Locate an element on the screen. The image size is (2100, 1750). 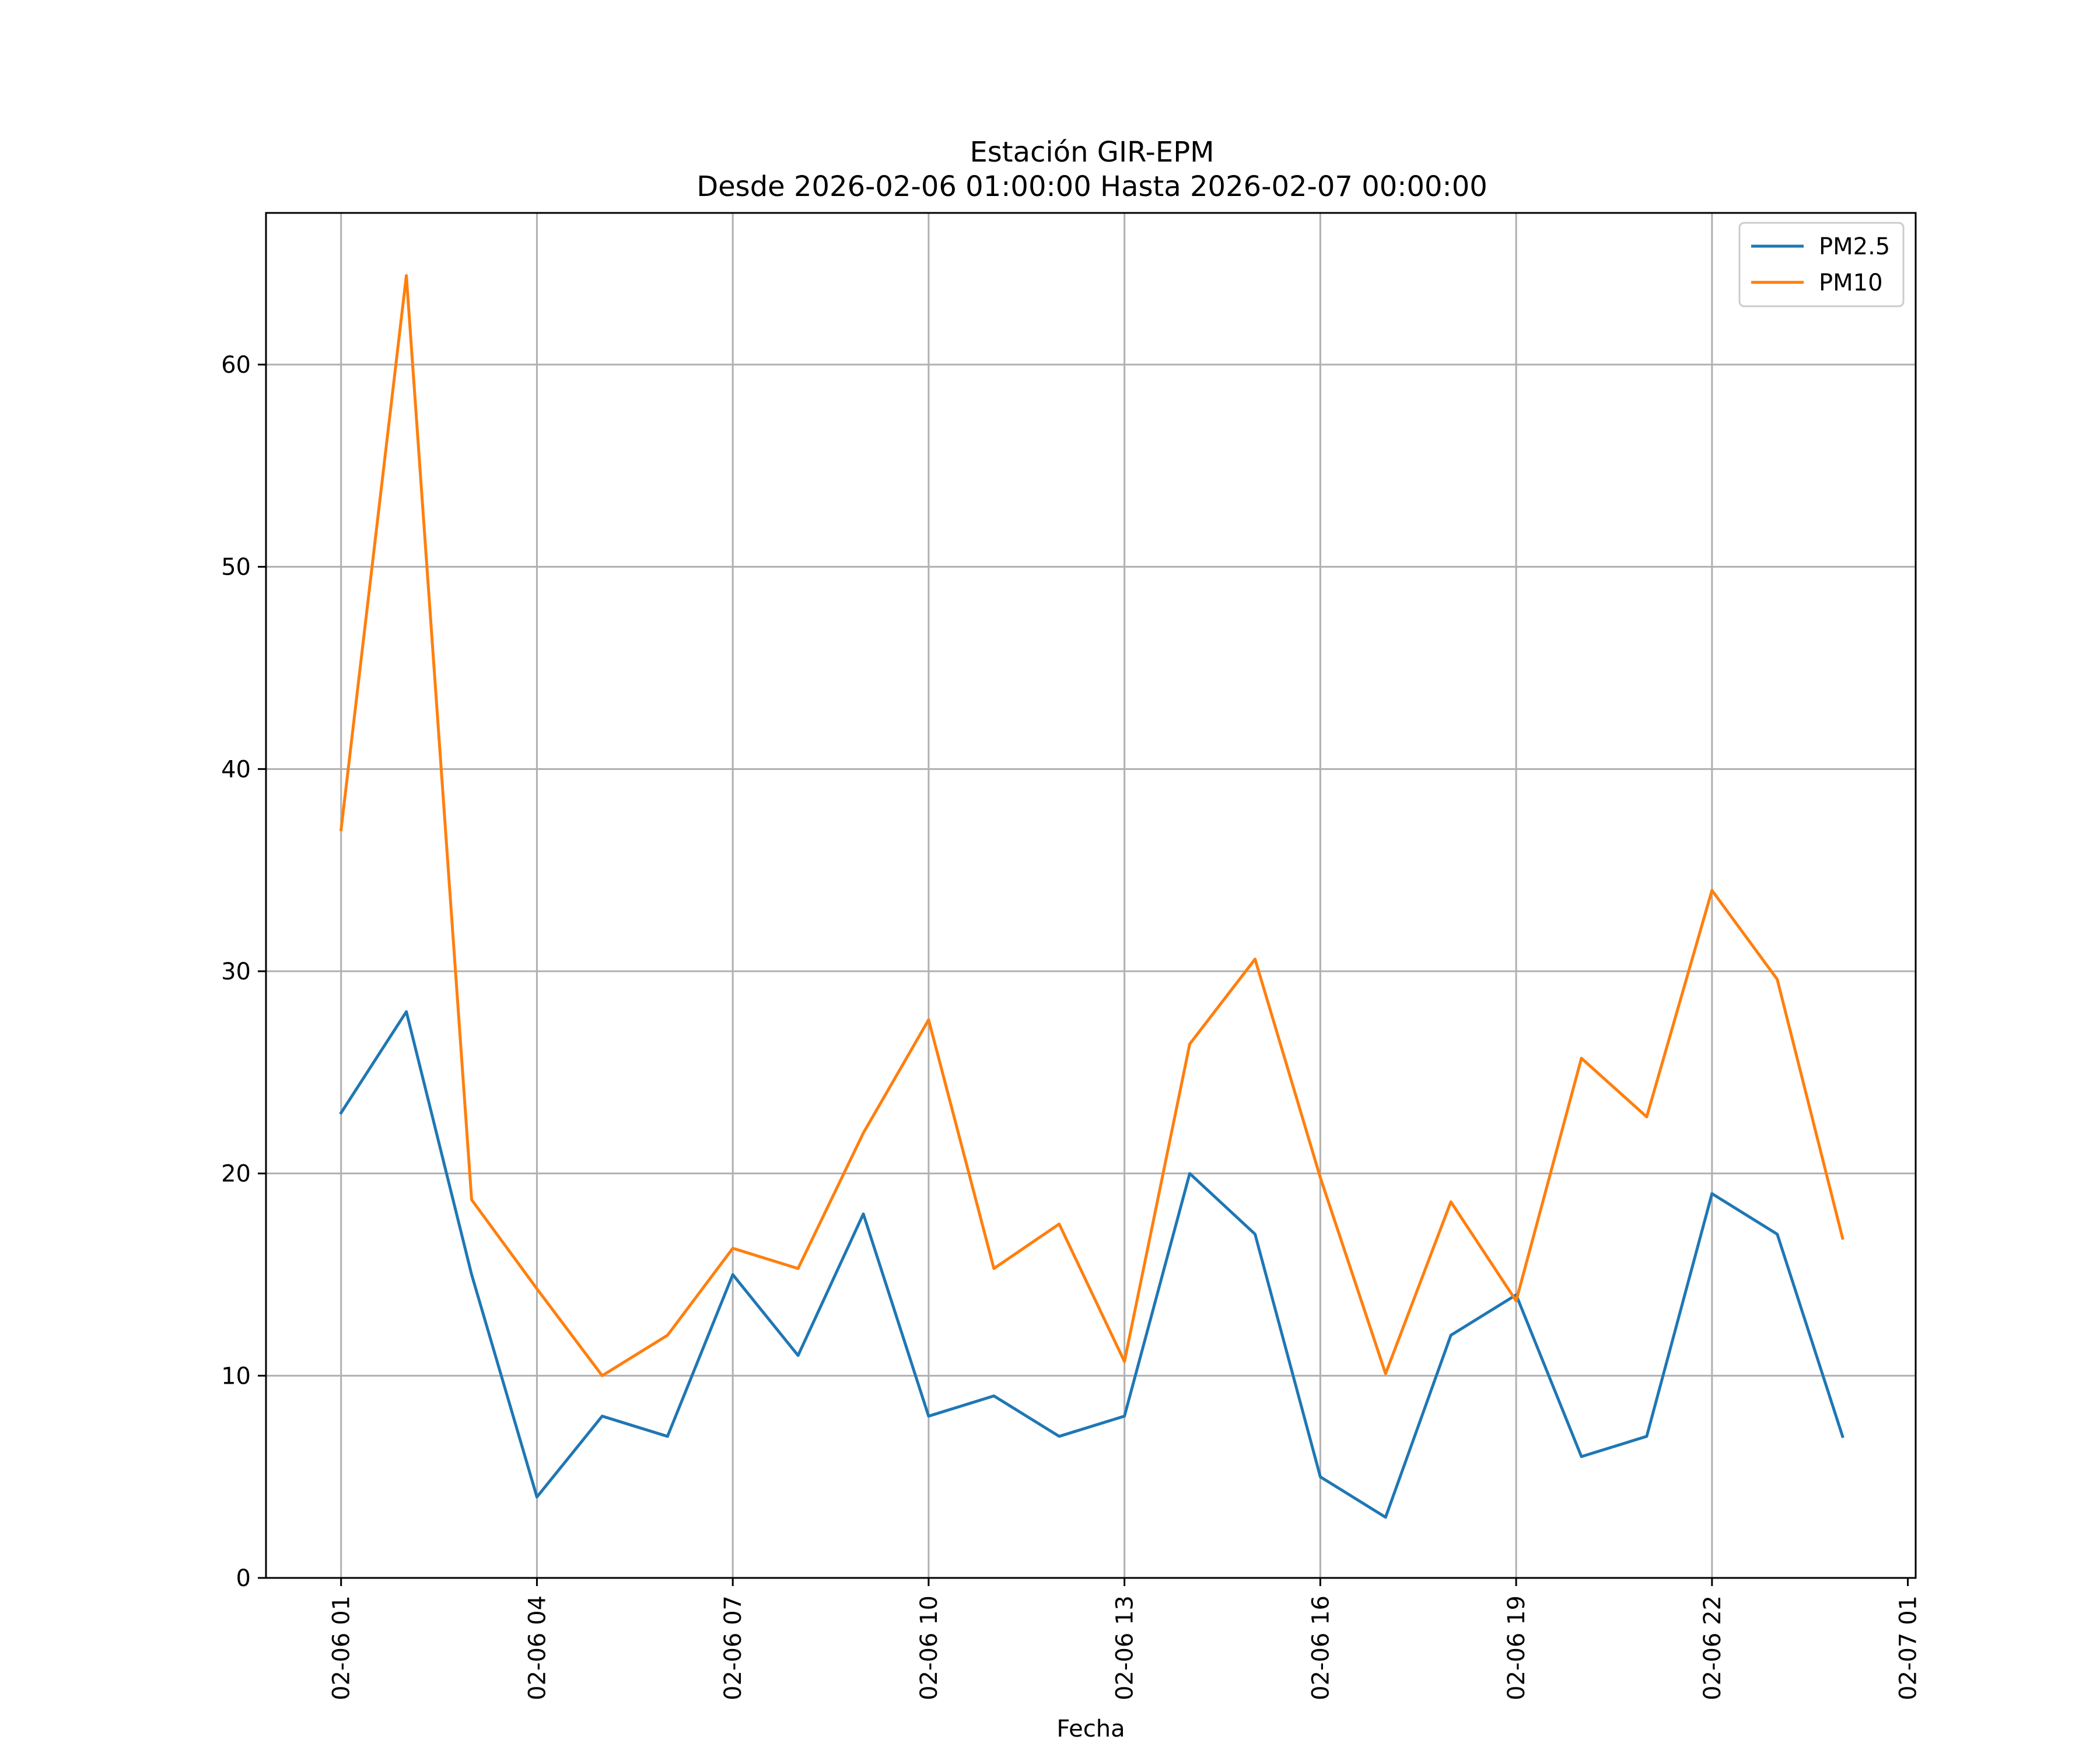
legend-box is located at coordinates (1821, 264).